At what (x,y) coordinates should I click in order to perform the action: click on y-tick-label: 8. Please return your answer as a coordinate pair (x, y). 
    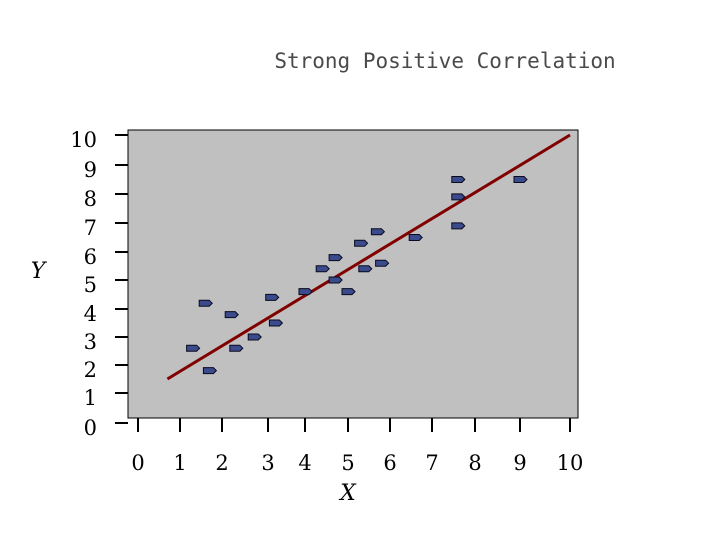
    Looking at the image, I should click on (90, 199).